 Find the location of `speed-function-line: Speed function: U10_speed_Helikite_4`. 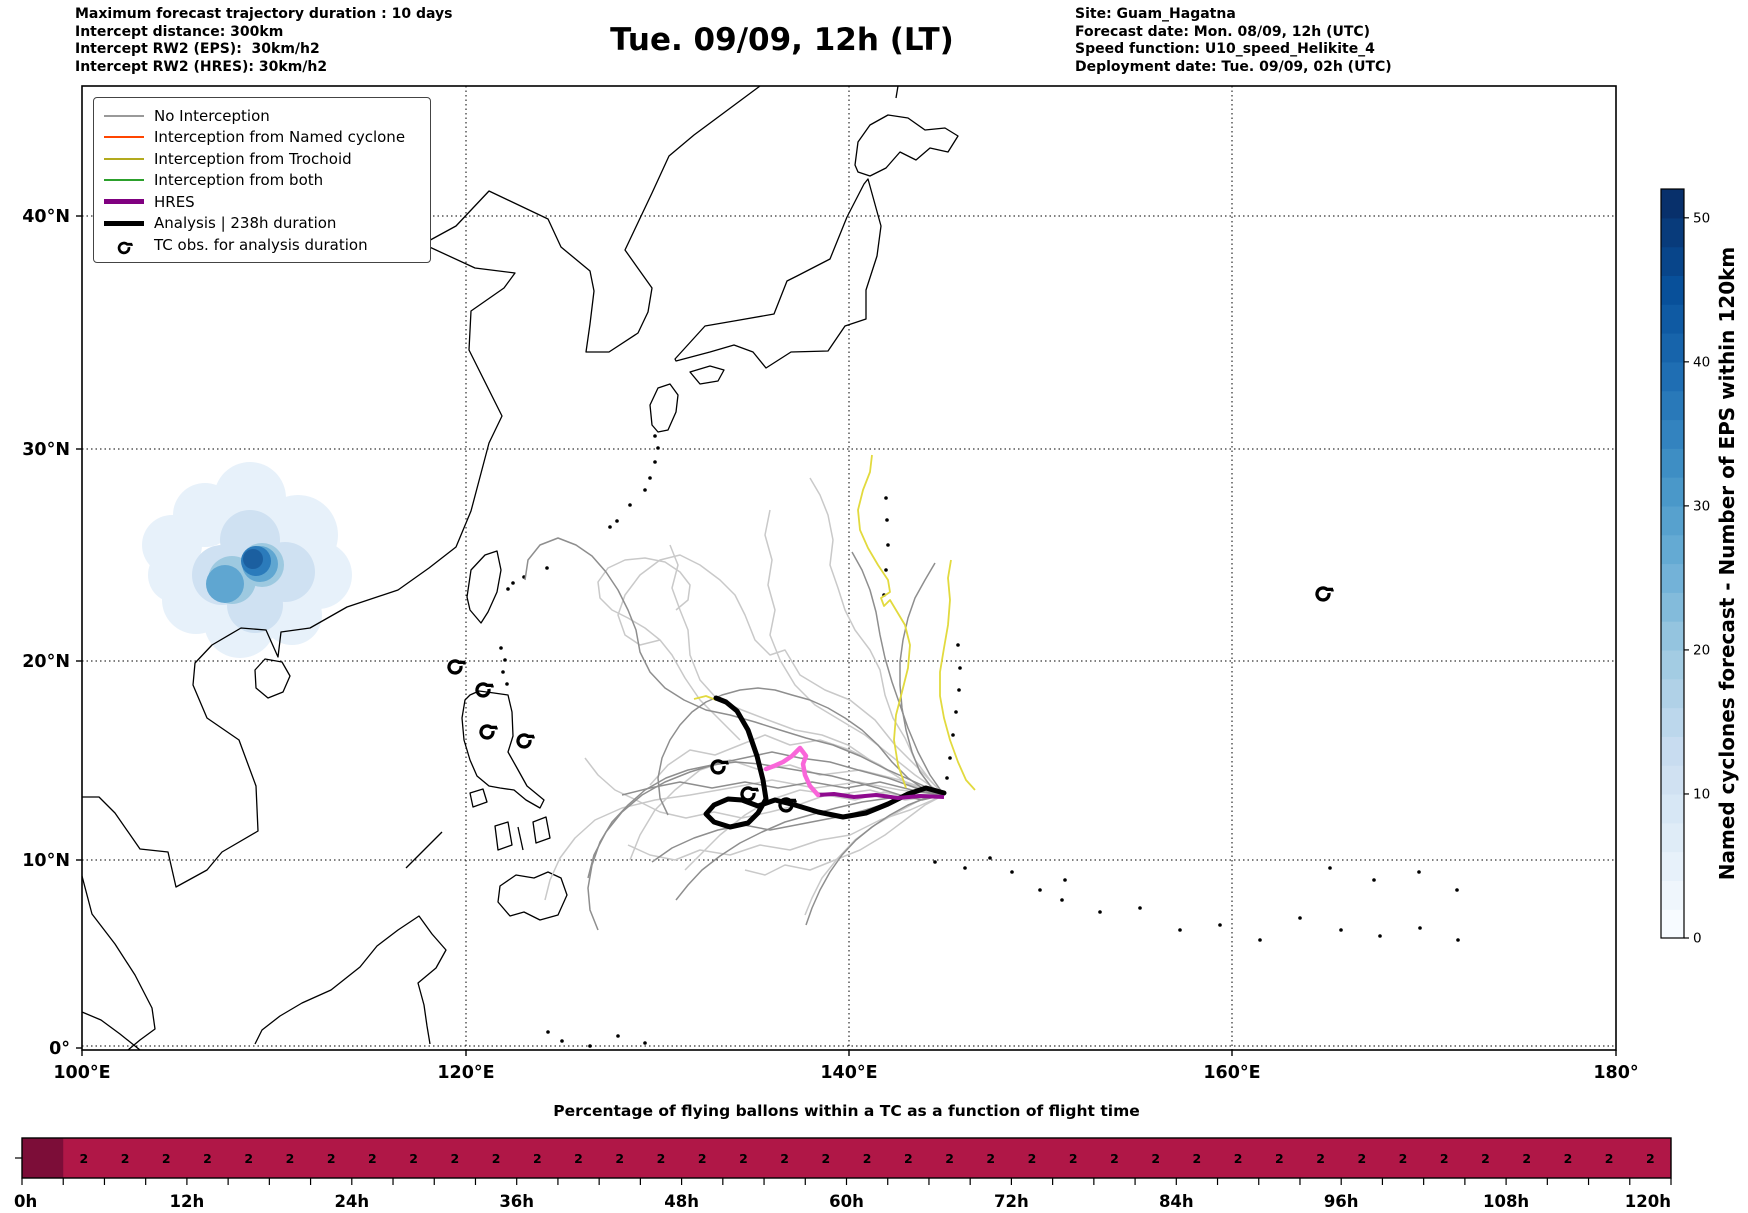

speed-function-line: Speed function: U10_speed_Helikite_4 is located at coordinates (1225, 49).